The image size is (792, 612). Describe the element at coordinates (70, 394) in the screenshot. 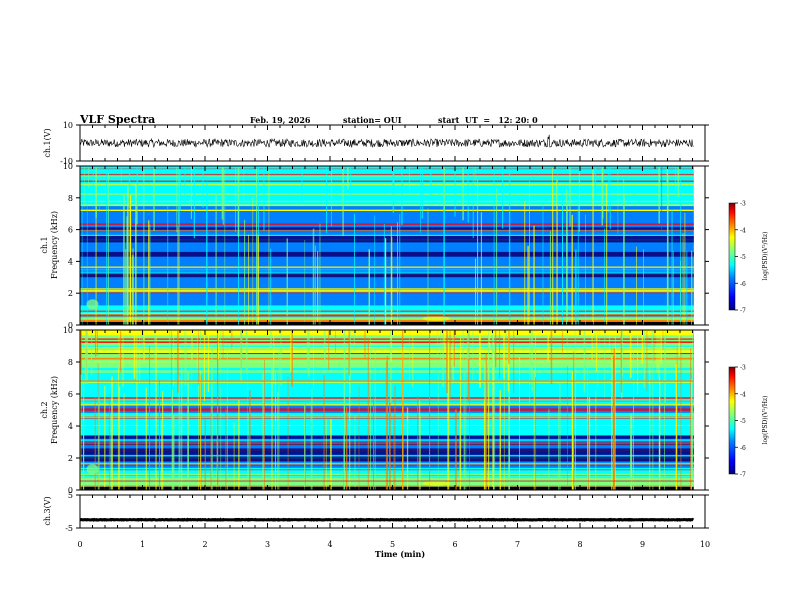

I see `ch2-spectrogram-ytick-label: 6` at that location.